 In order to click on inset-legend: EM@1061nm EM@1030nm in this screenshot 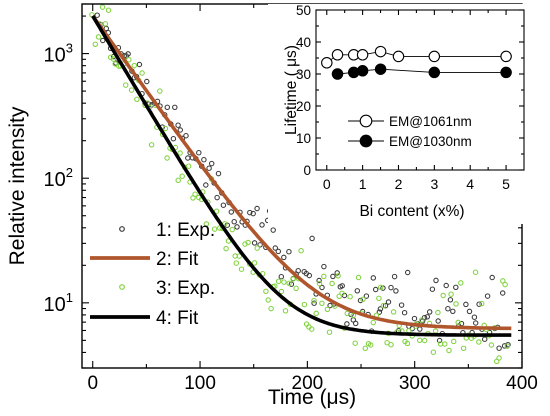, I will do `click(410, 131)`.